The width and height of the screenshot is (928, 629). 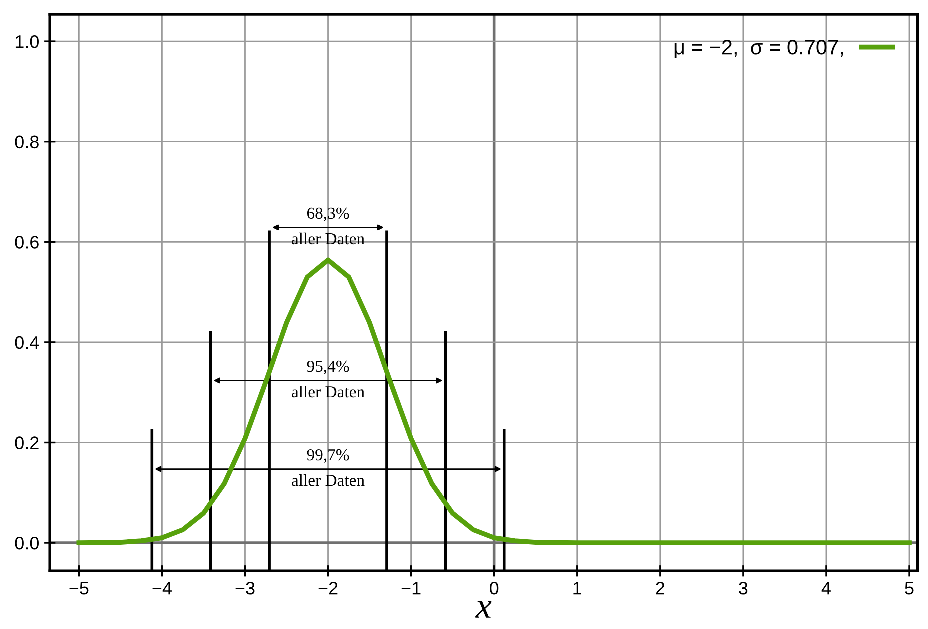 What do you see at coordinates (27, 242) in the screenshot?
I see `y-tick-label: 0.6` at bounding box center [27, 242].